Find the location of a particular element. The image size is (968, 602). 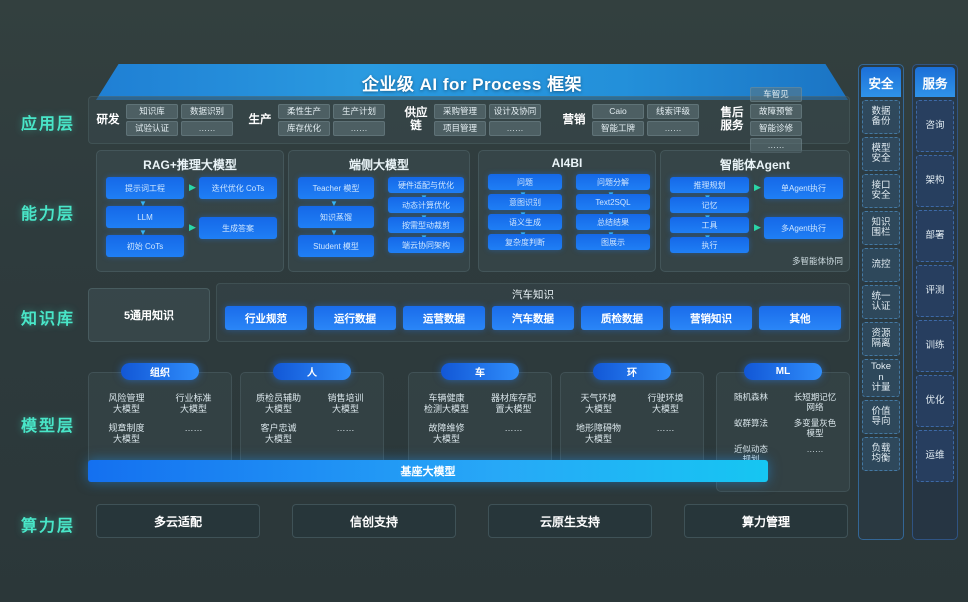

application-chip: 试验认证 is located at coordinates (152, 128).